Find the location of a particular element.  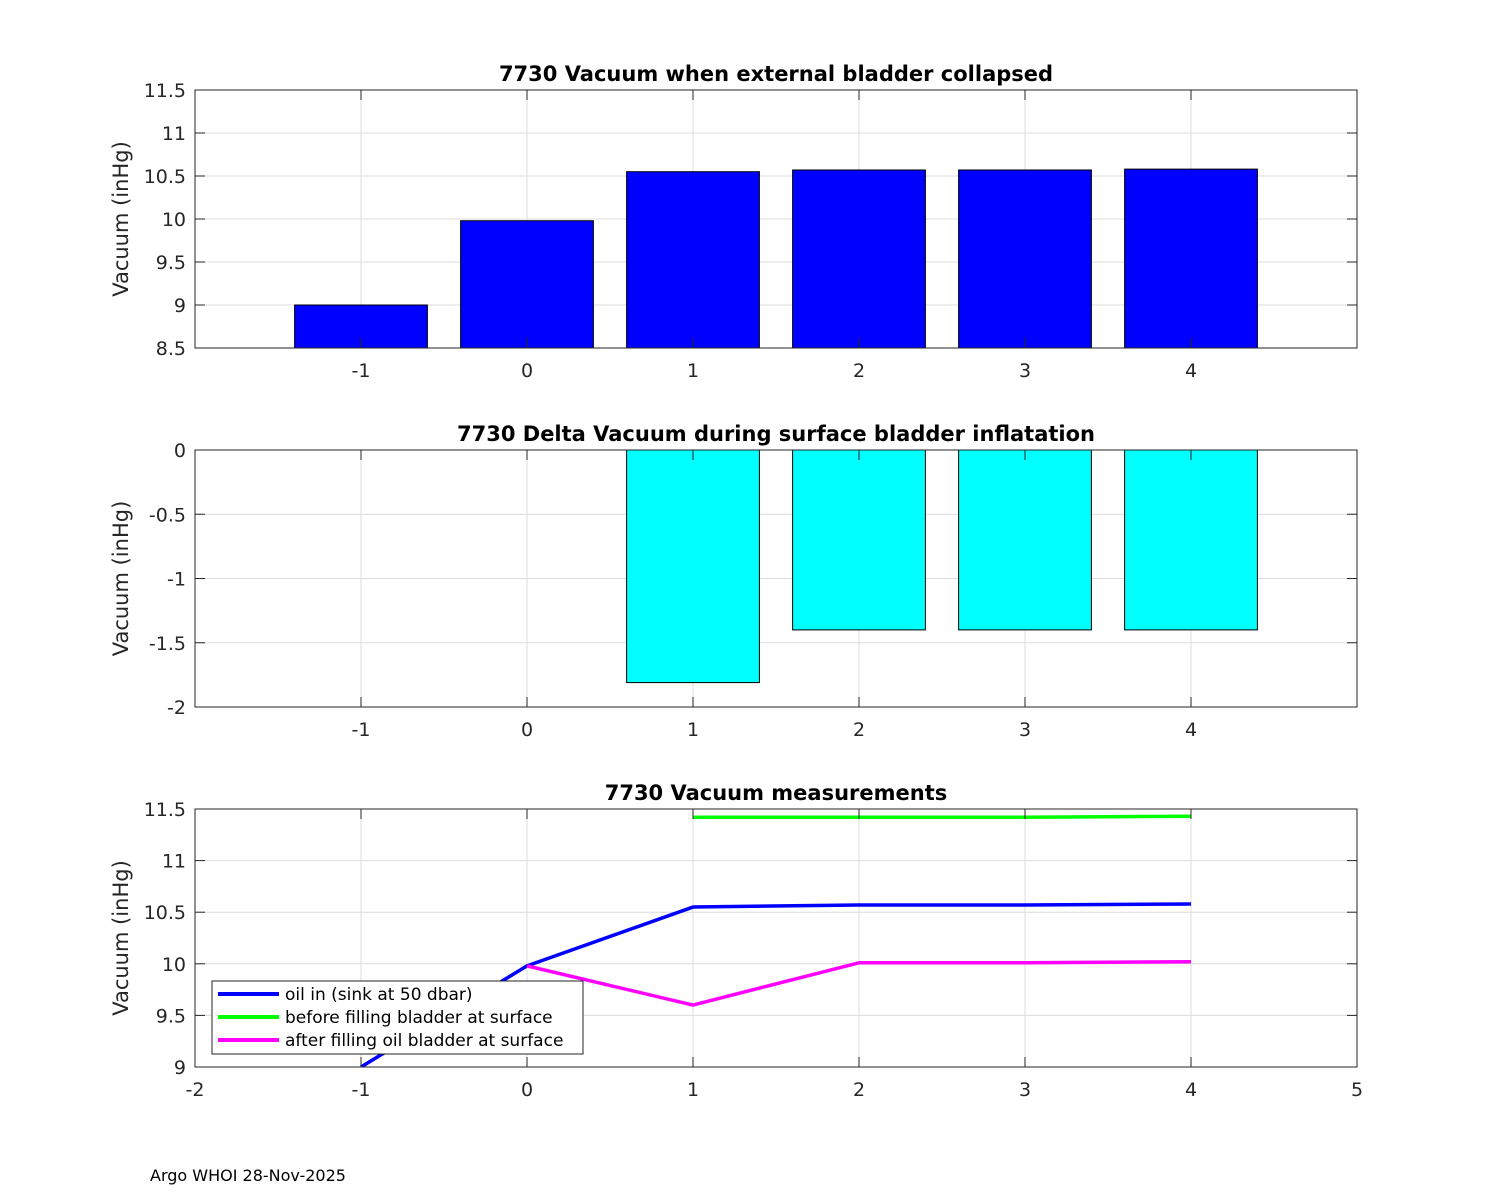

x-tick-label: 5 is located at coordinates (1357, 1090).